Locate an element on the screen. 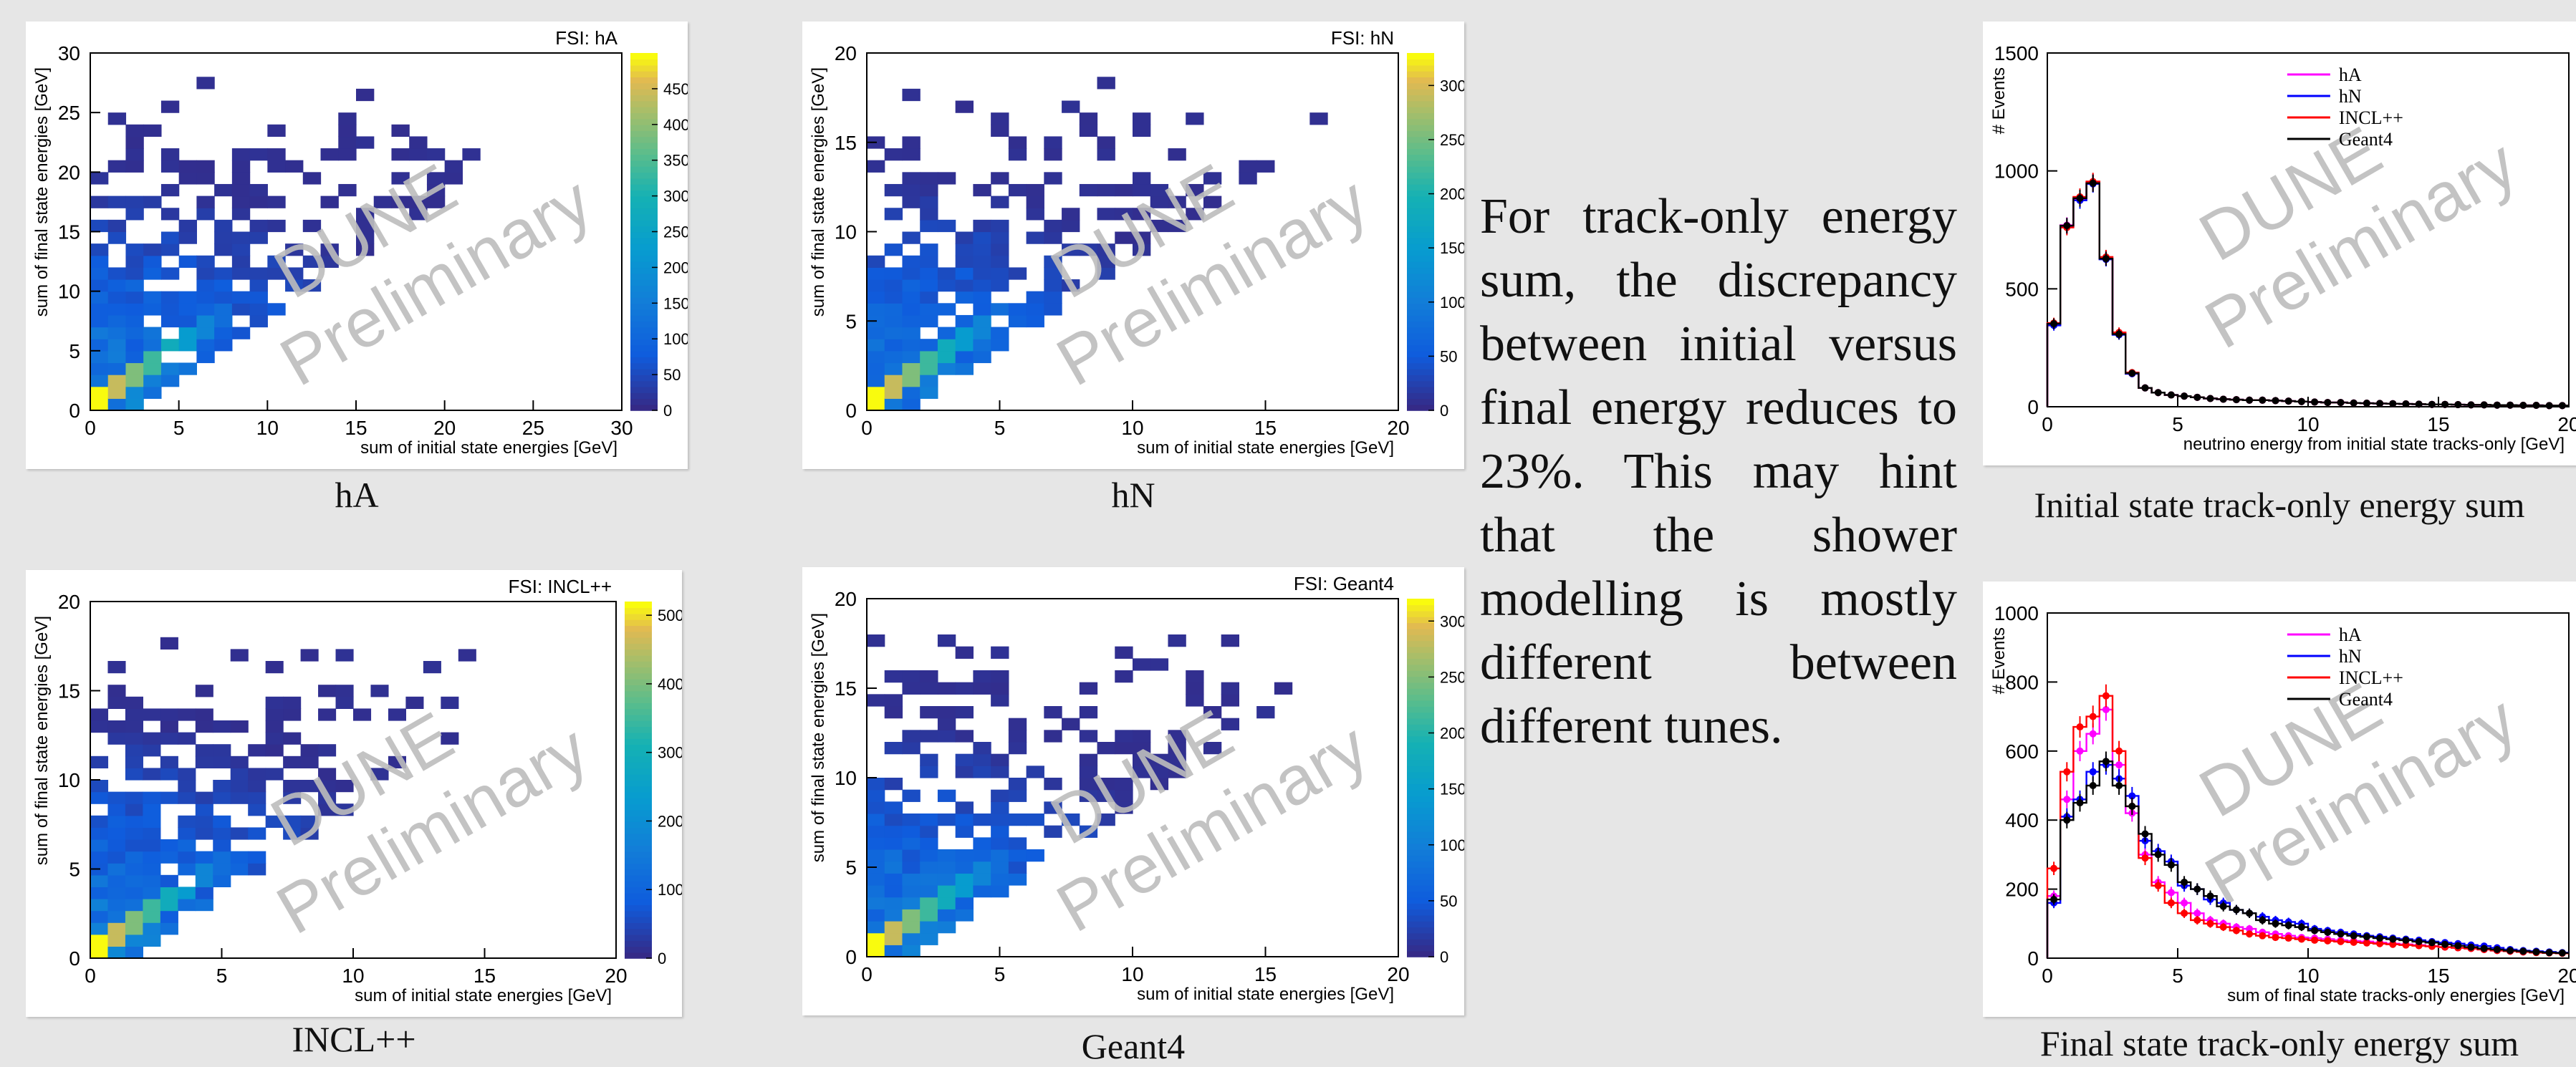  z-tick-label: 500 is located at coordinates (670, 615).